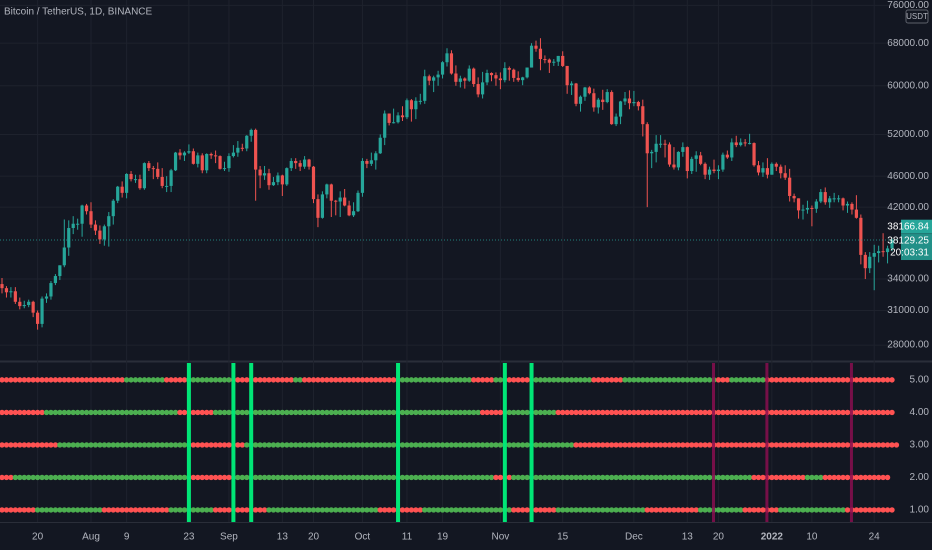 The width and height of the screenshot is (932, 550). Describe the element at coordinates (688, 537) in the screenshot. I see `x-tick-label: 13` at that location.